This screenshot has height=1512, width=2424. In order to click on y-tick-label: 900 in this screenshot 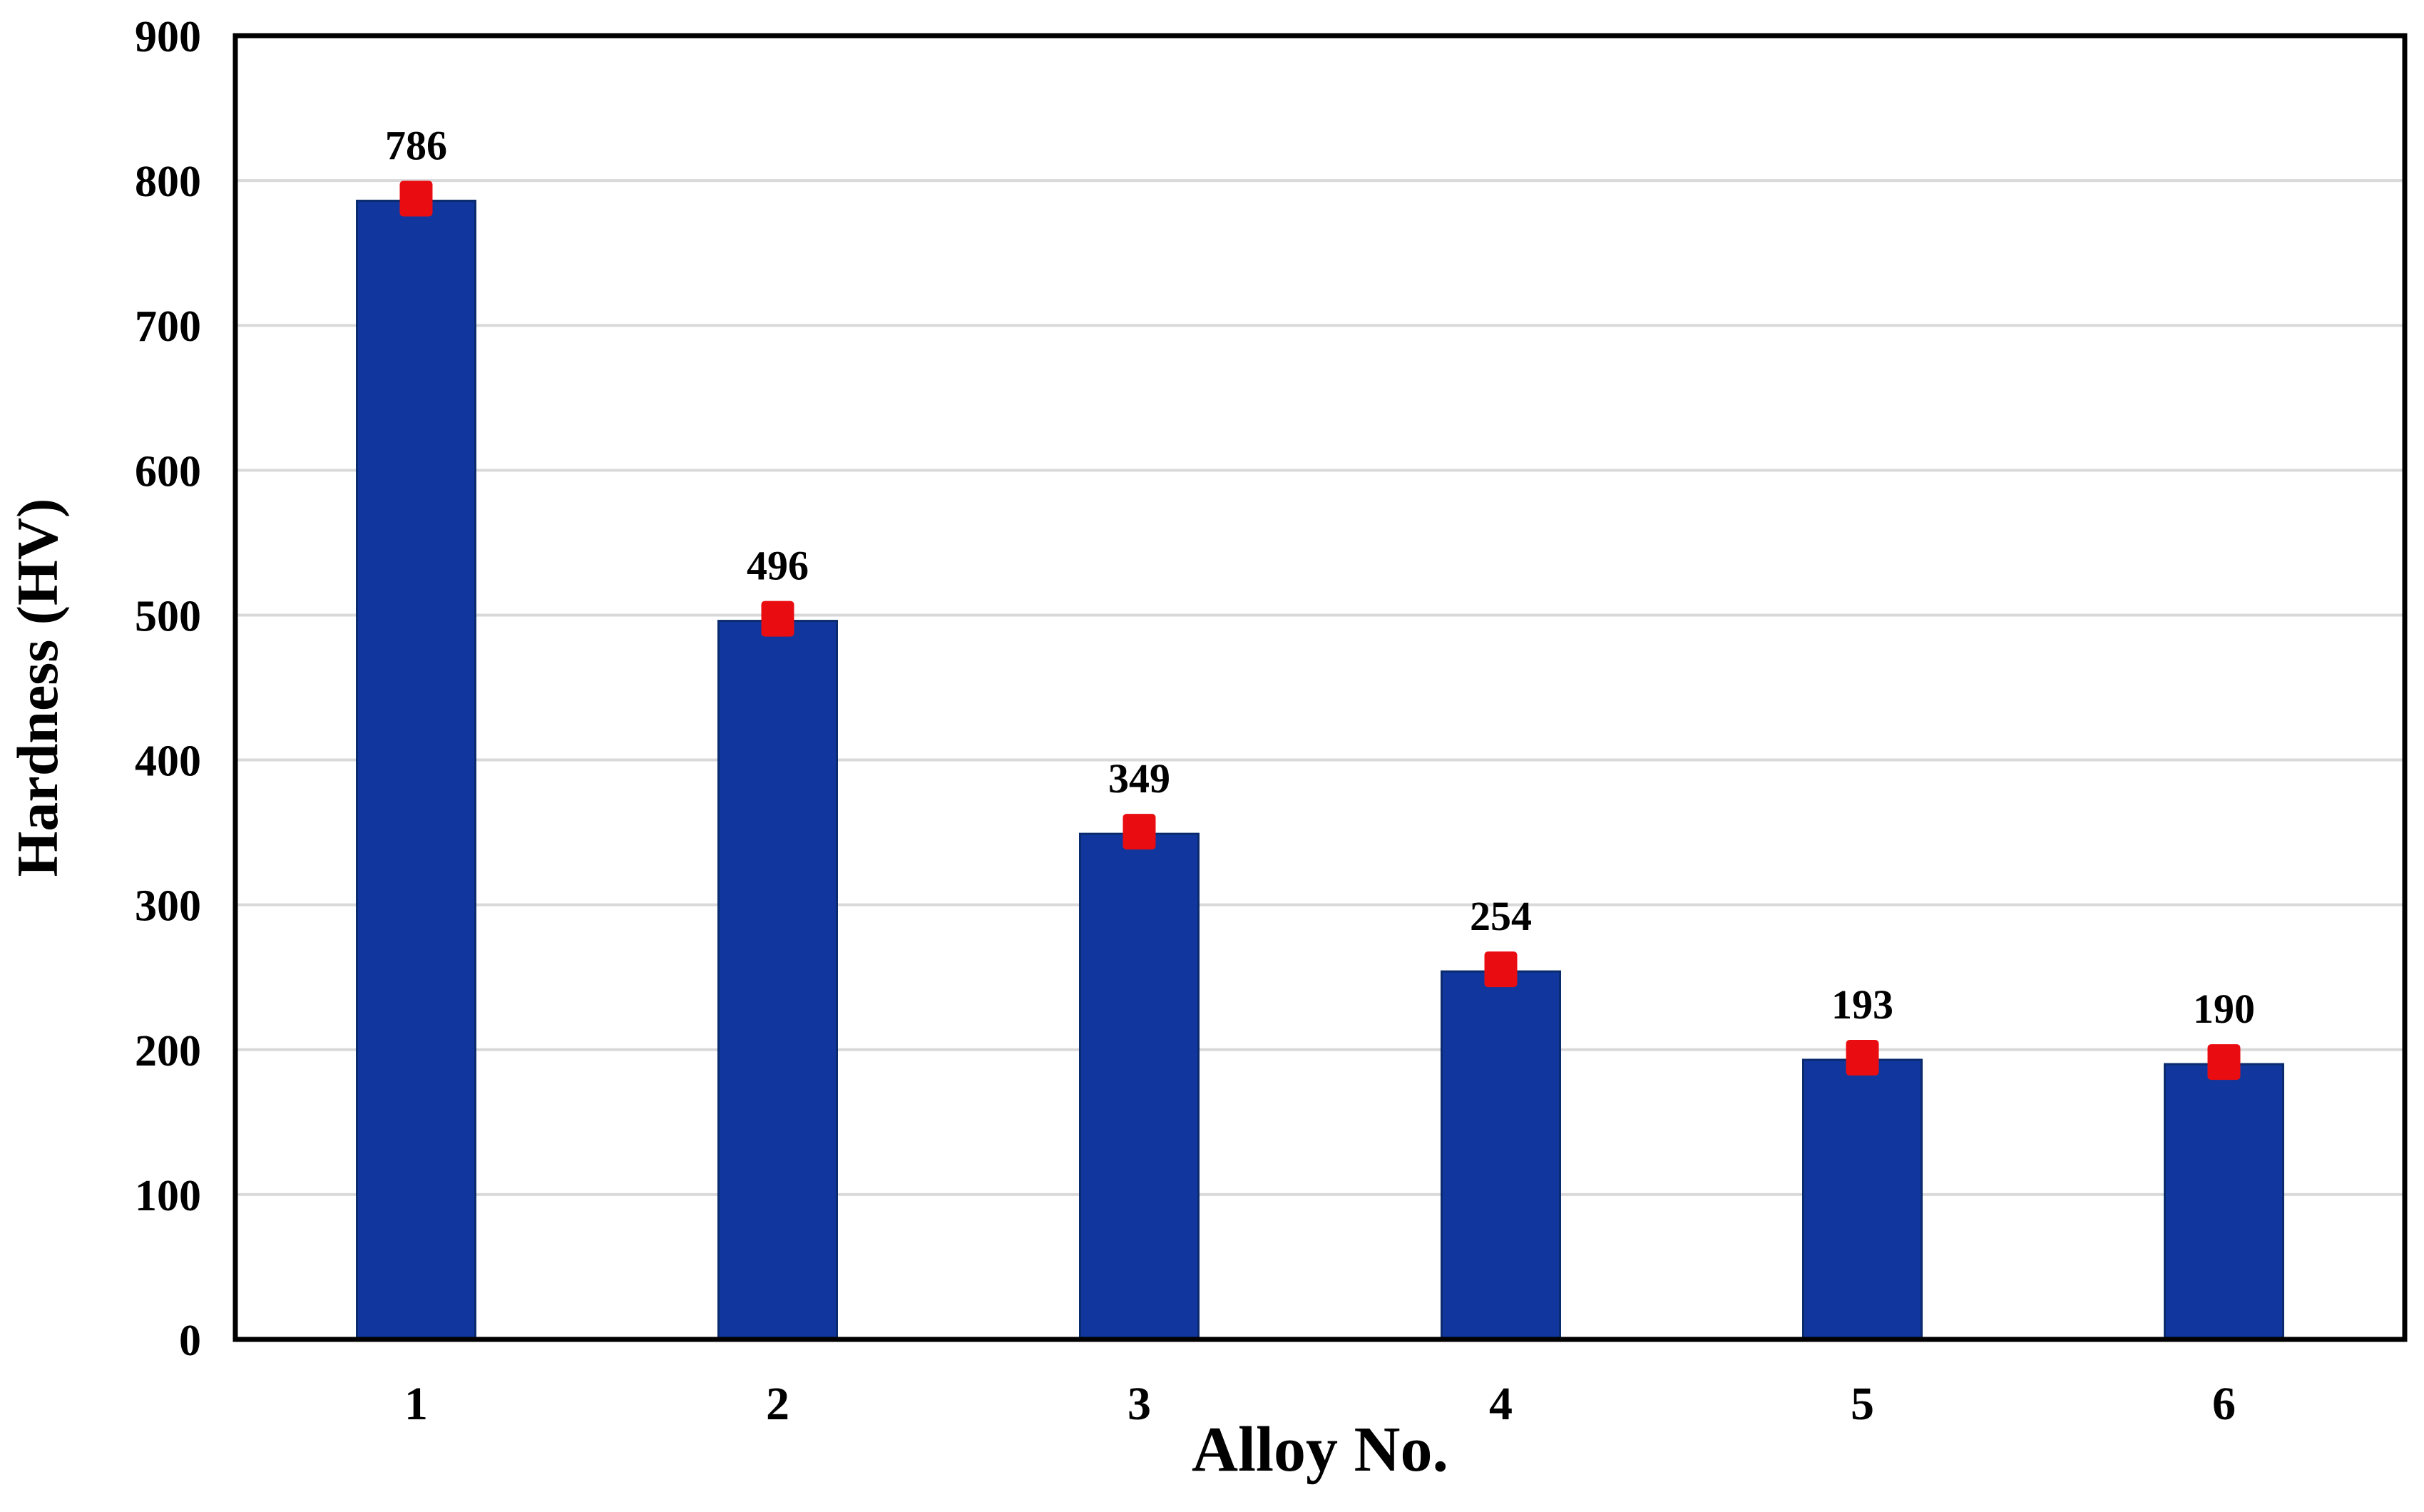, I will do `click(168, 37)`.